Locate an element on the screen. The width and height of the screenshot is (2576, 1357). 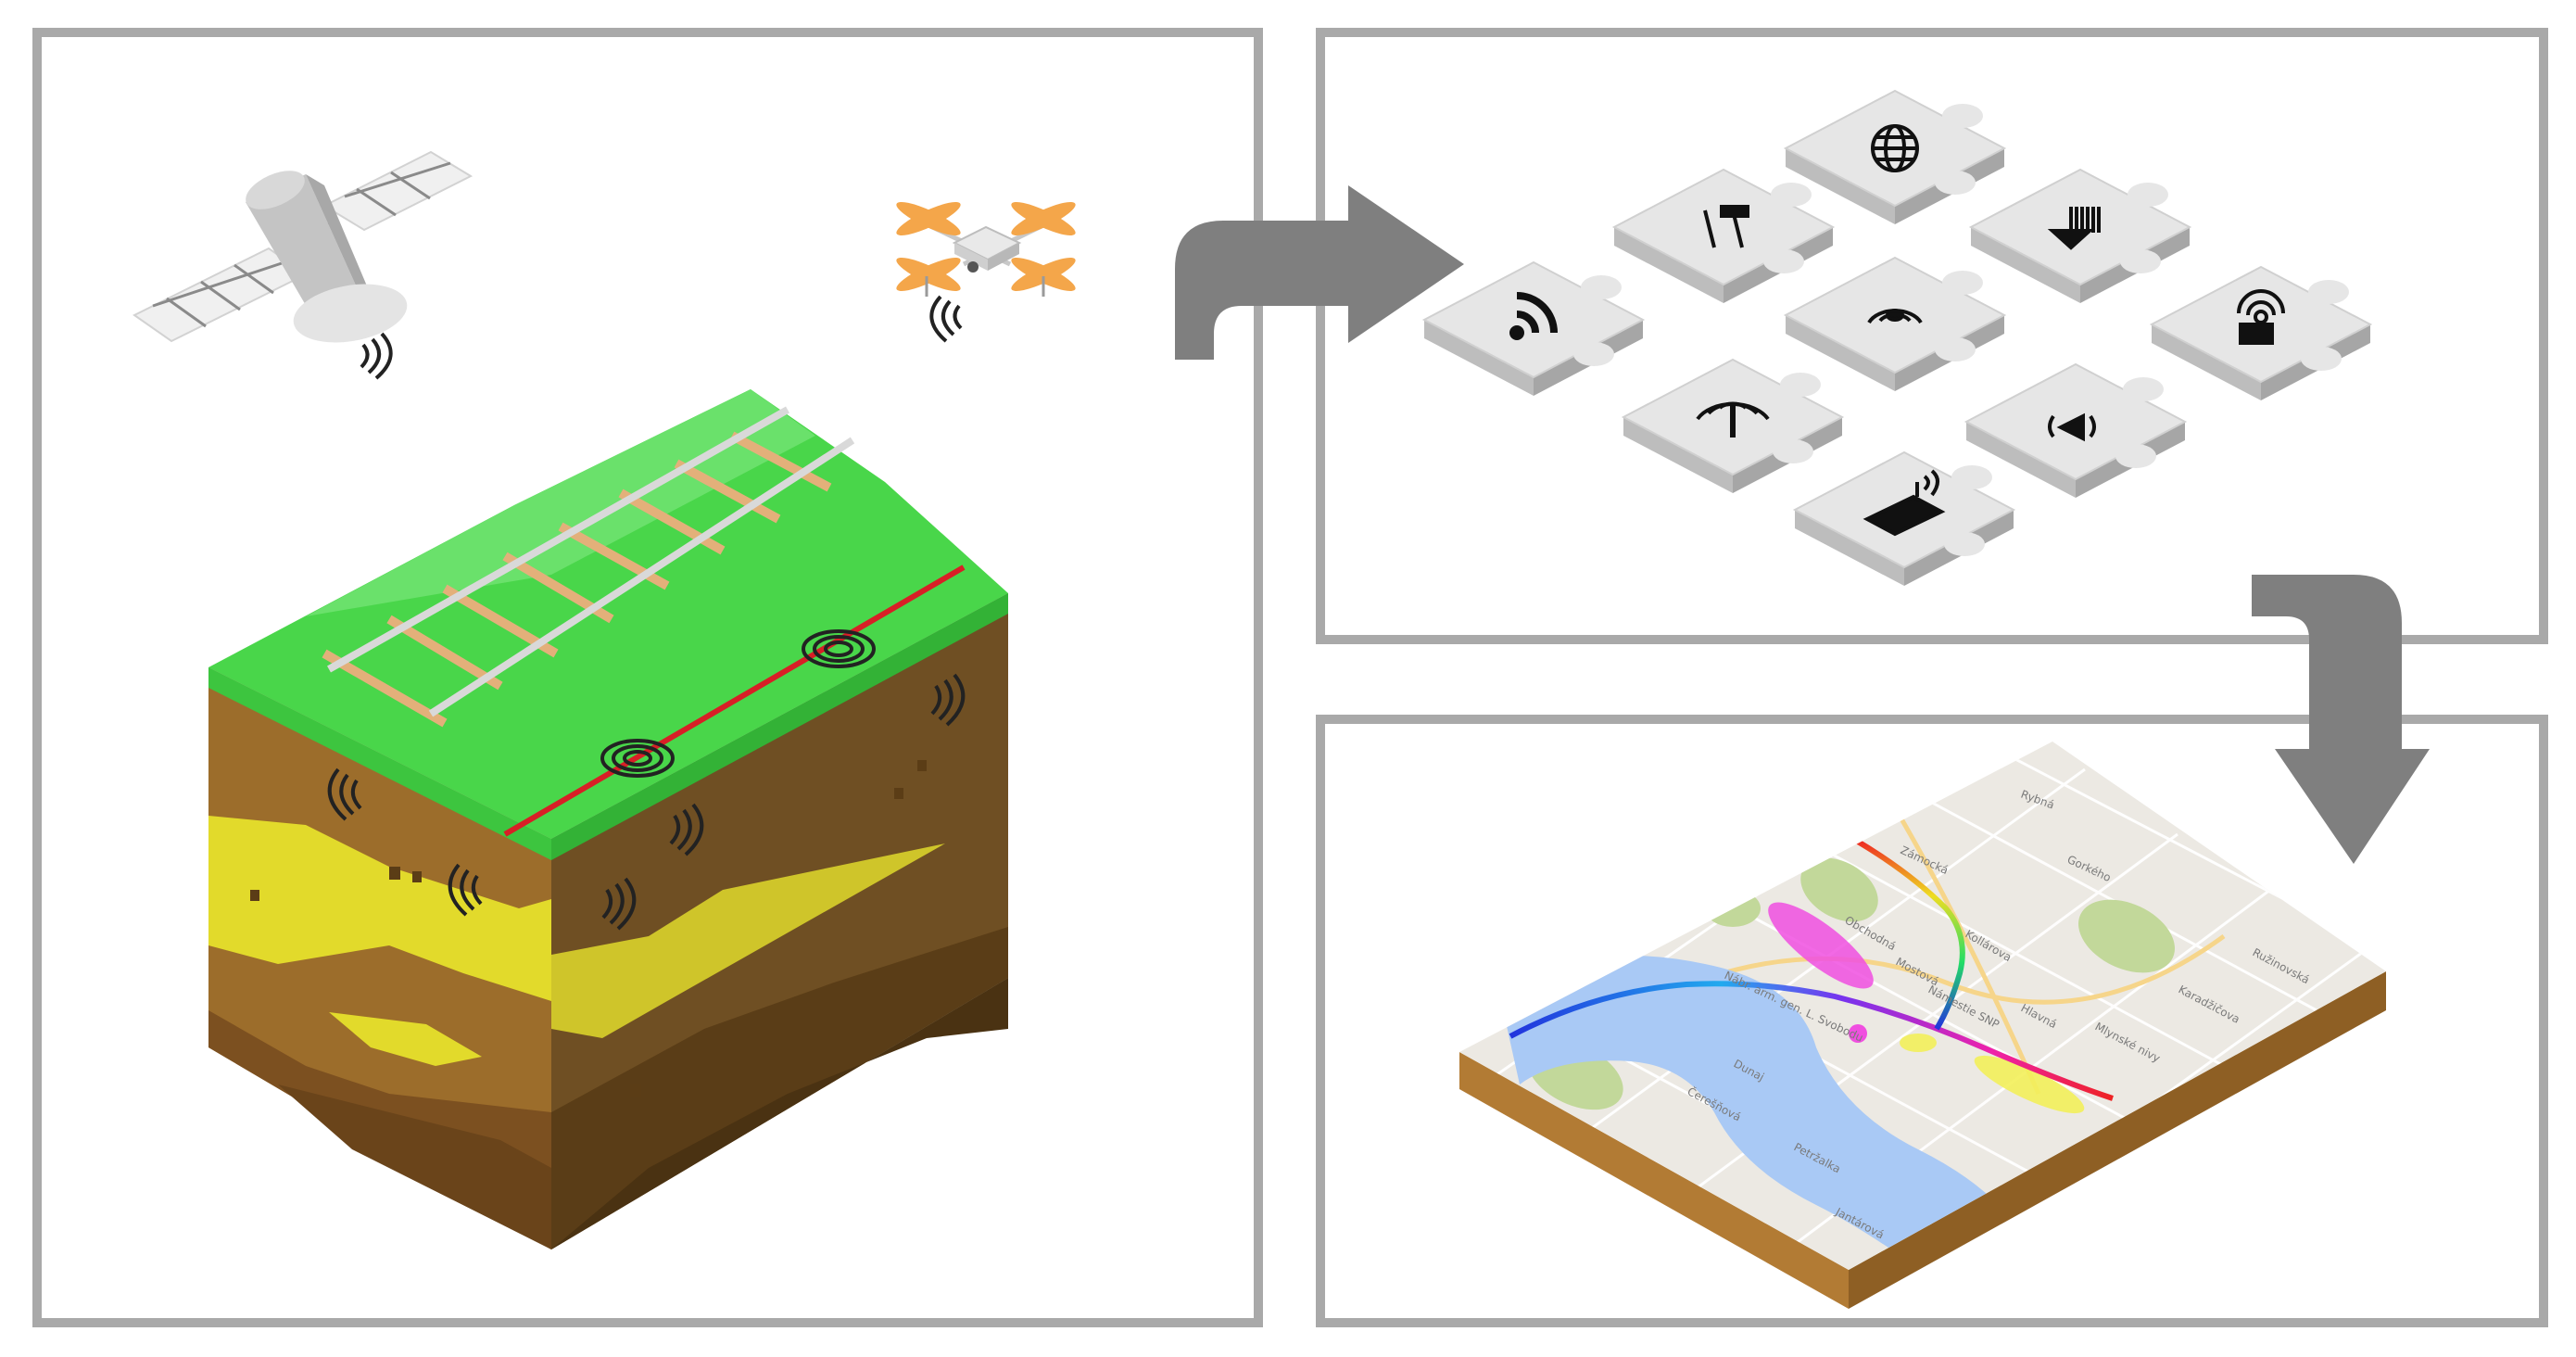
lidar-scan-icon is located at coordinates (2074, 228).